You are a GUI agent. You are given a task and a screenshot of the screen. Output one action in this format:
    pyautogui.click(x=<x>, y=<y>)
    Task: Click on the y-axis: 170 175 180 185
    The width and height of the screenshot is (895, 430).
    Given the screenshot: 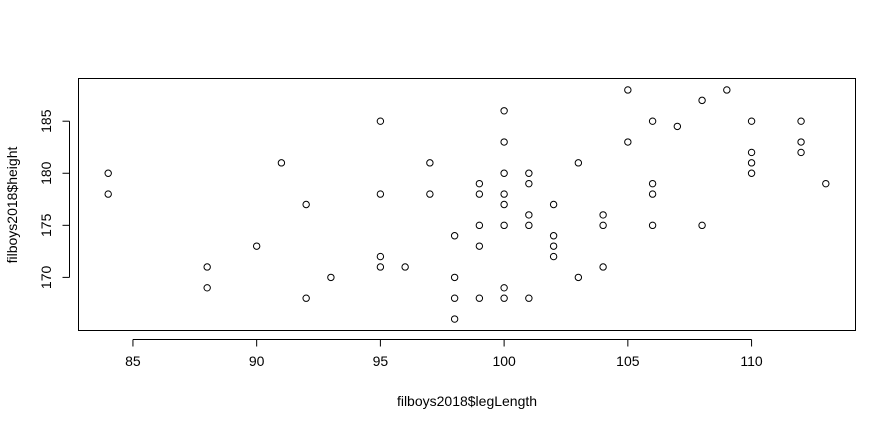 What is the action you would take?
    pyautogui.click(x=54, y=199)
    